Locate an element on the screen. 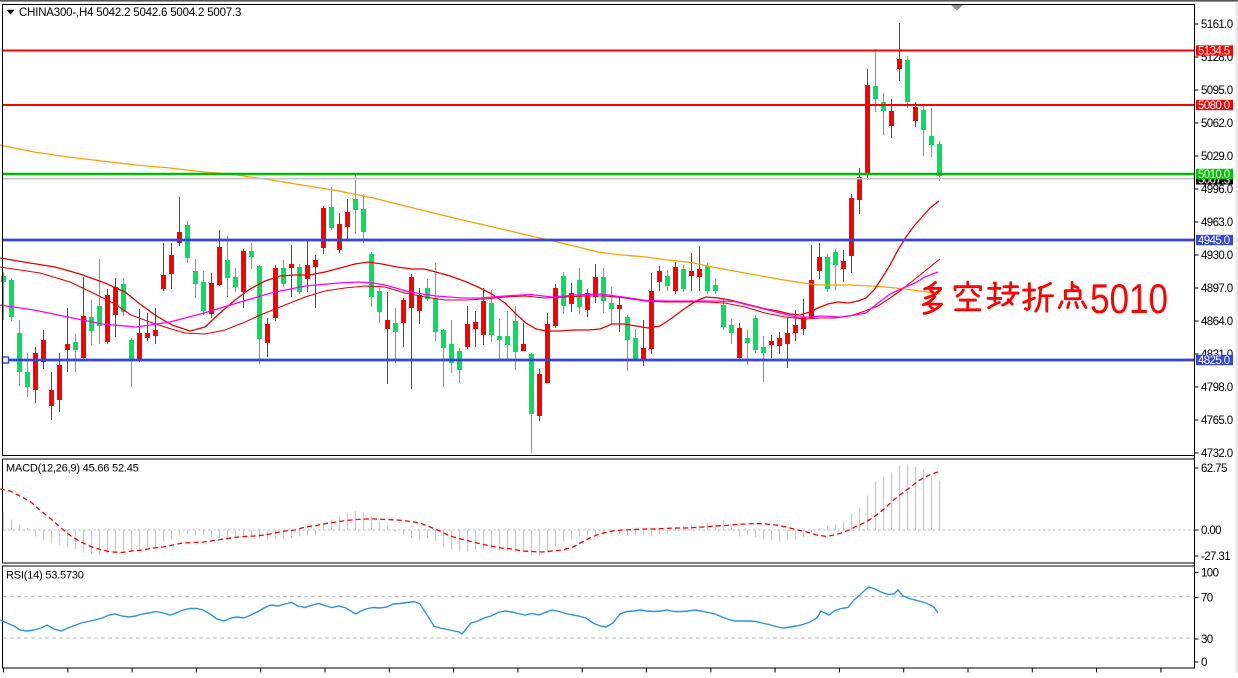 The width and height of the screenshot is (1238, 678). svg-text: 4825.0 is located at coordinates (1214, 361).